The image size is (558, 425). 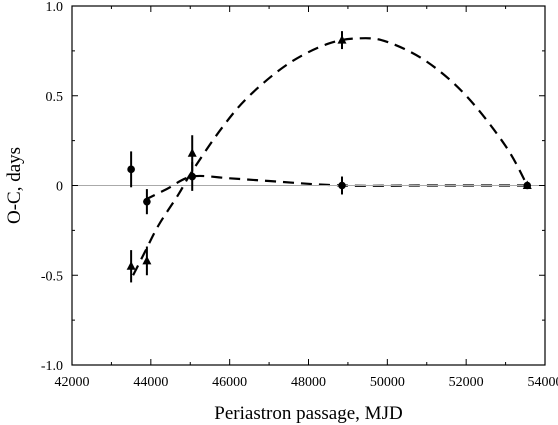 I want to click on y-axis-label: O-C, days, so click(x=14, y=185).